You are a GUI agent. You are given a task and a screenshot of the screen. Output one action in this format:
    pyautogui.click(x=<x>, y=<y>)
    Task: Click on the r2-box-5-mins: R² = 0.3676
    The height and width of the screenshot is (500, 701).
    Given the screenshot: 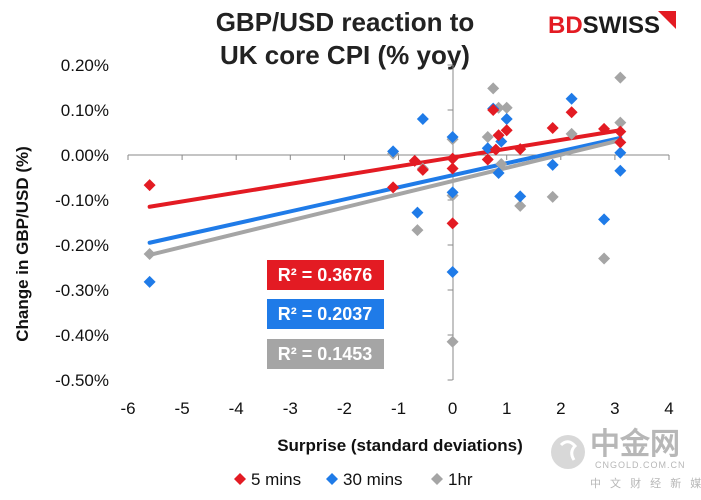 What is the action you would take?
    pyautogui.click(x=325, y=275)
    